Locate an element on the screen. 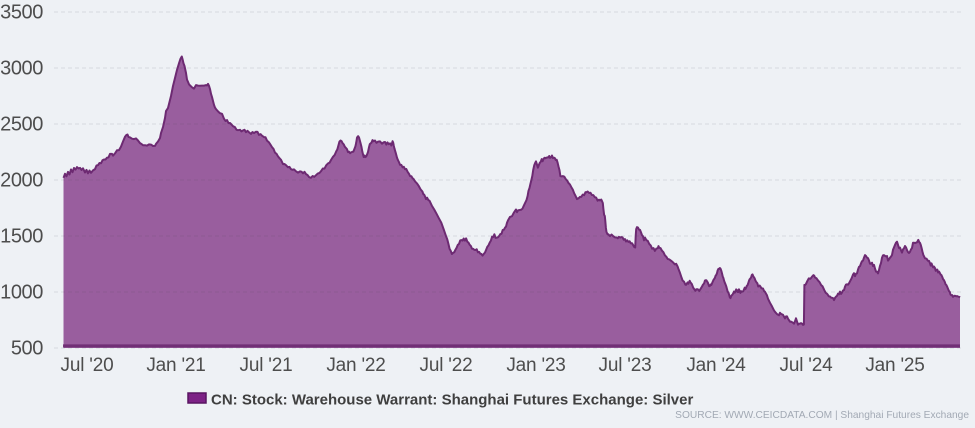  svg-text: 500 is located at coordinates (27, 349).